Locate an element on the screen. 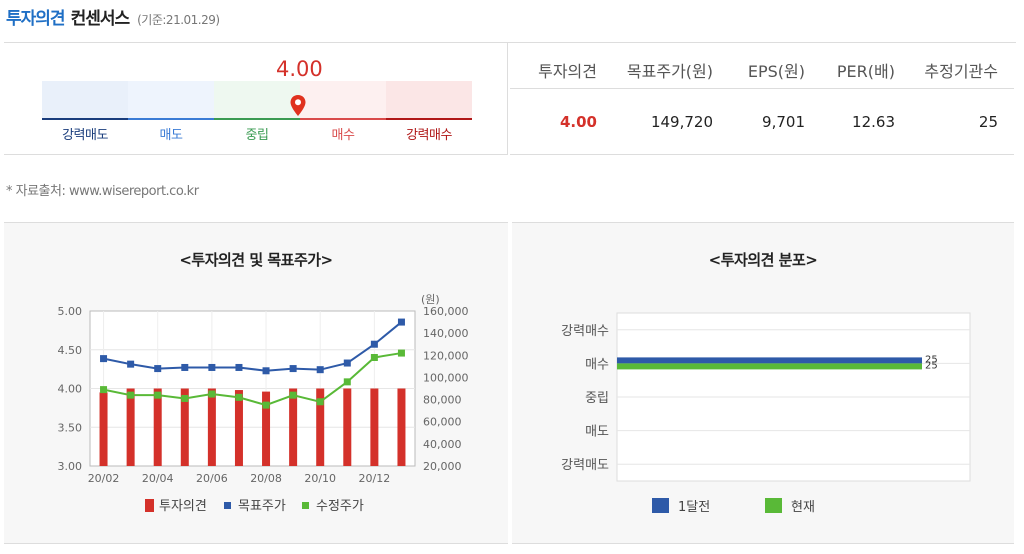 The image size is (1024, 554). category-label: 강력매수 is located at coordinates (585, 331).